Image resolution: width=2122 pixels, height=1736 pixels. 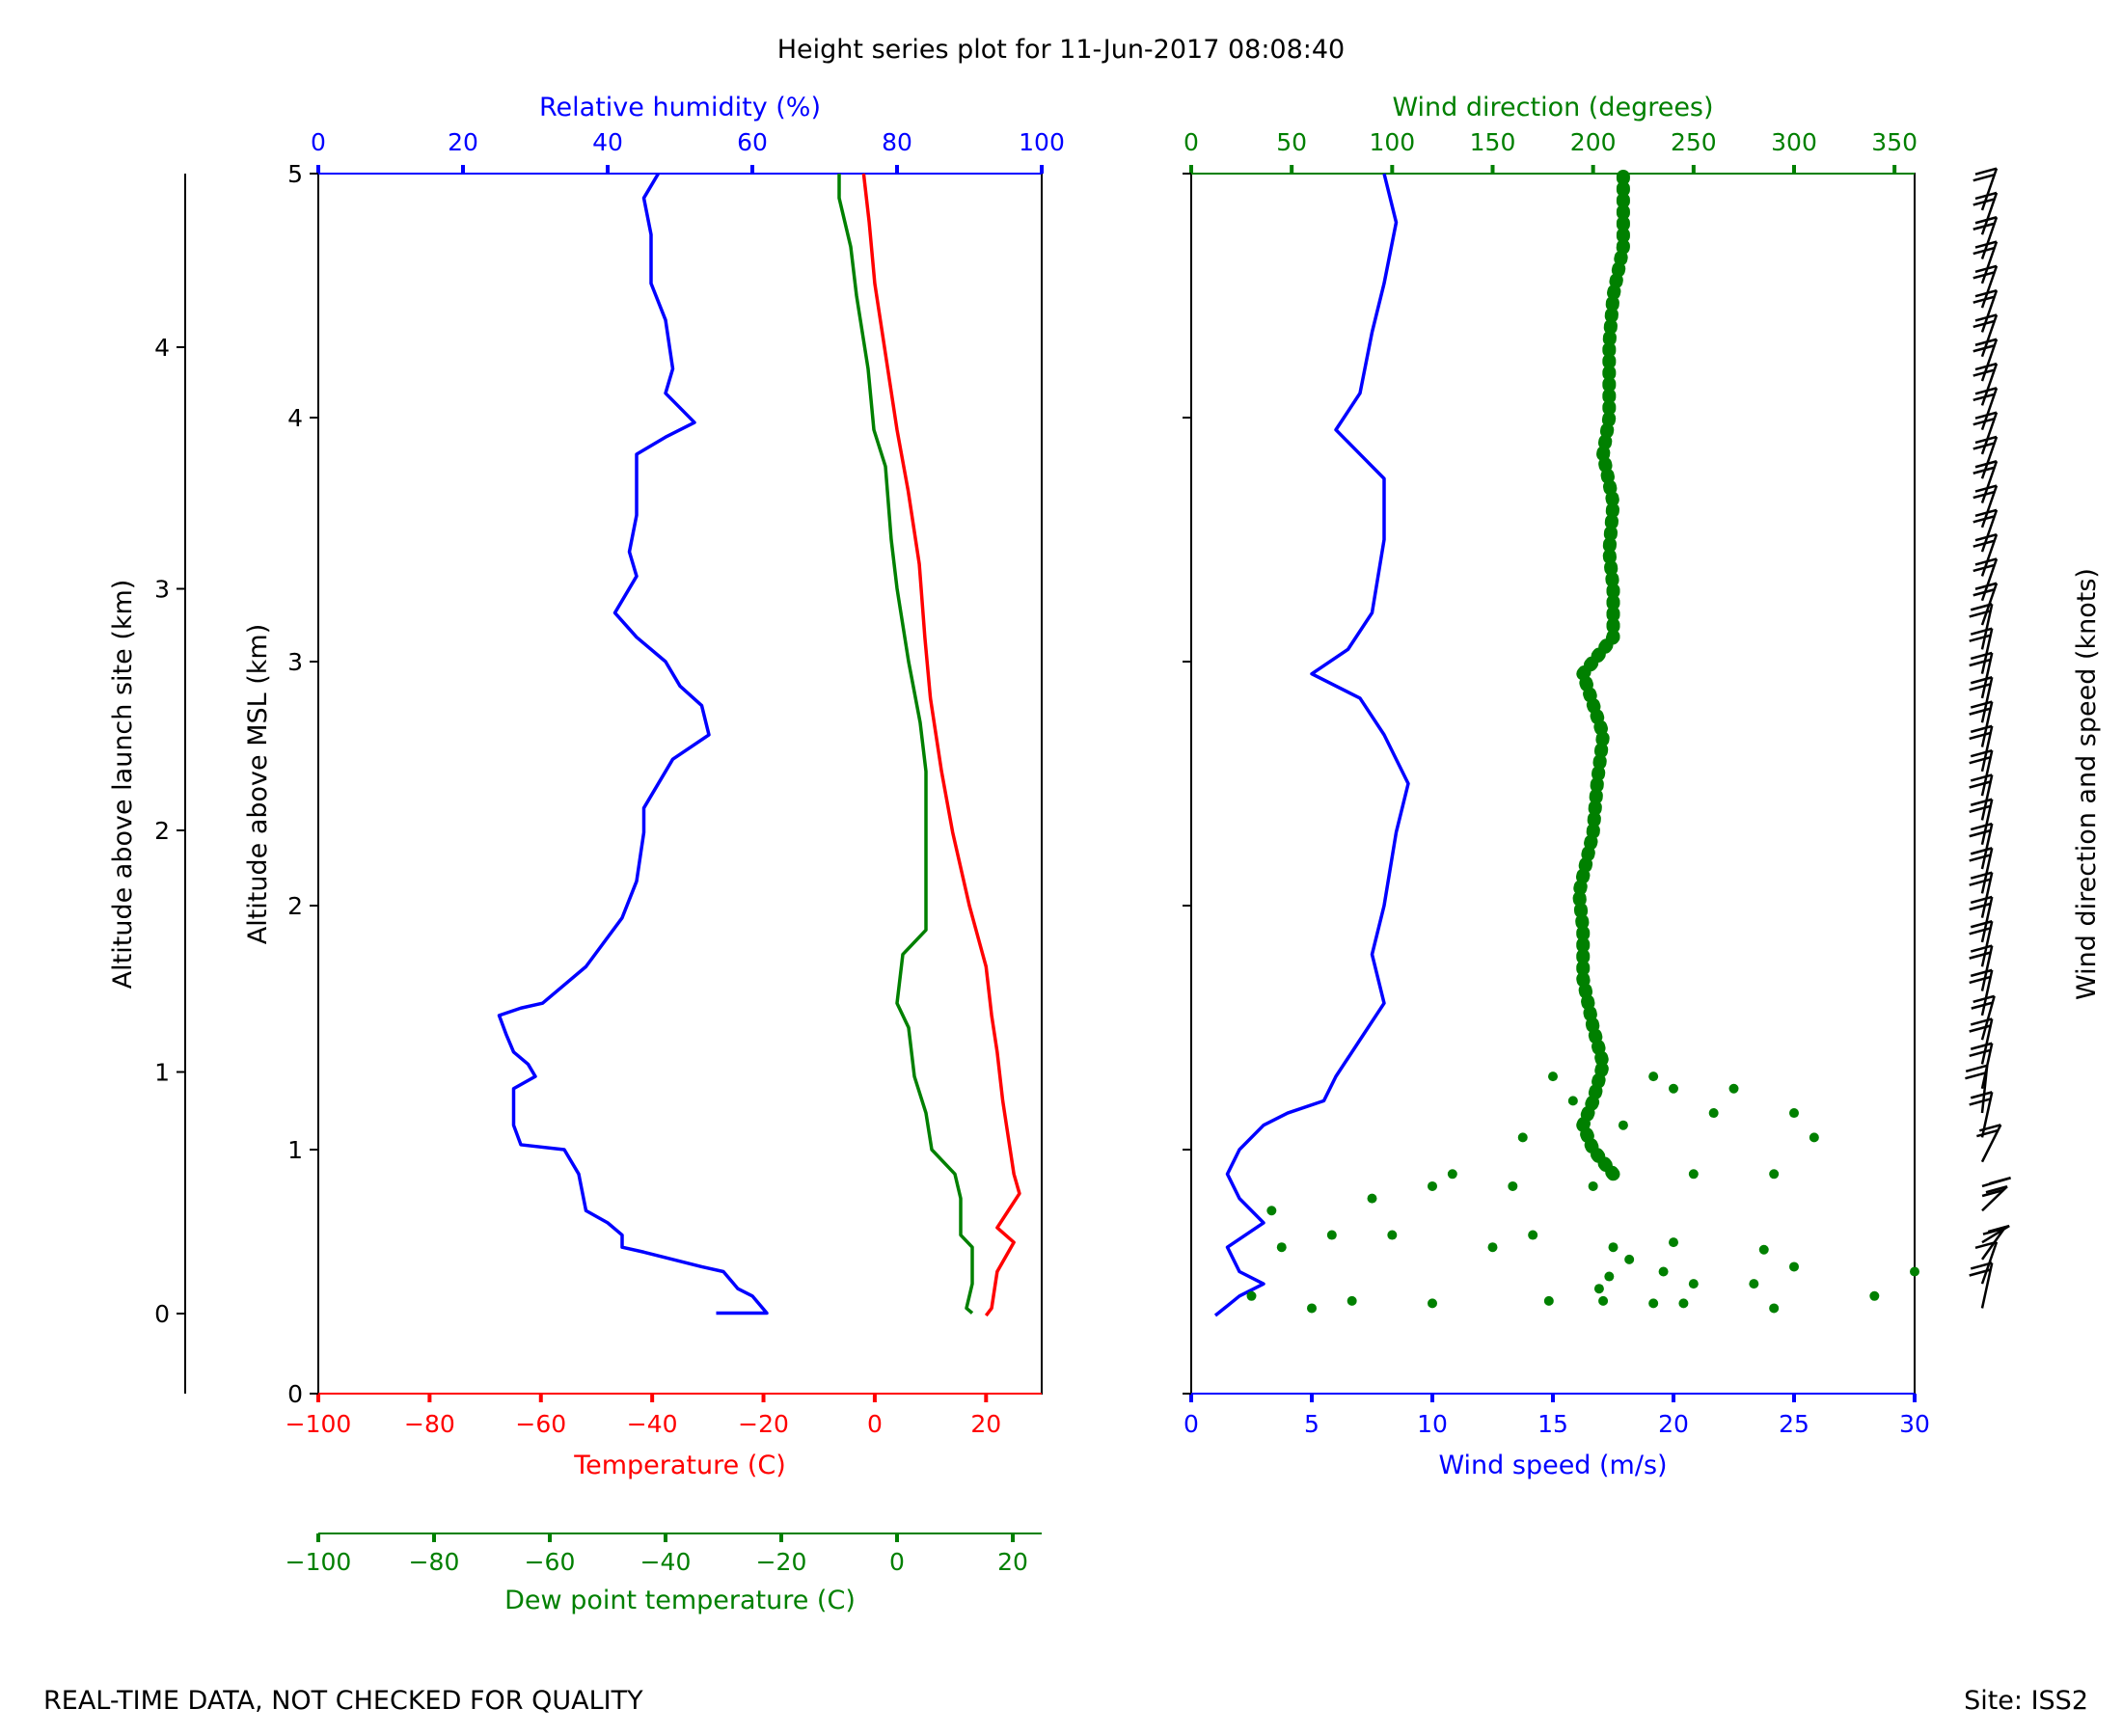 I want to click on dewpoint-axis-label: Dew point temperature (C), so click(x=680, y=1600).